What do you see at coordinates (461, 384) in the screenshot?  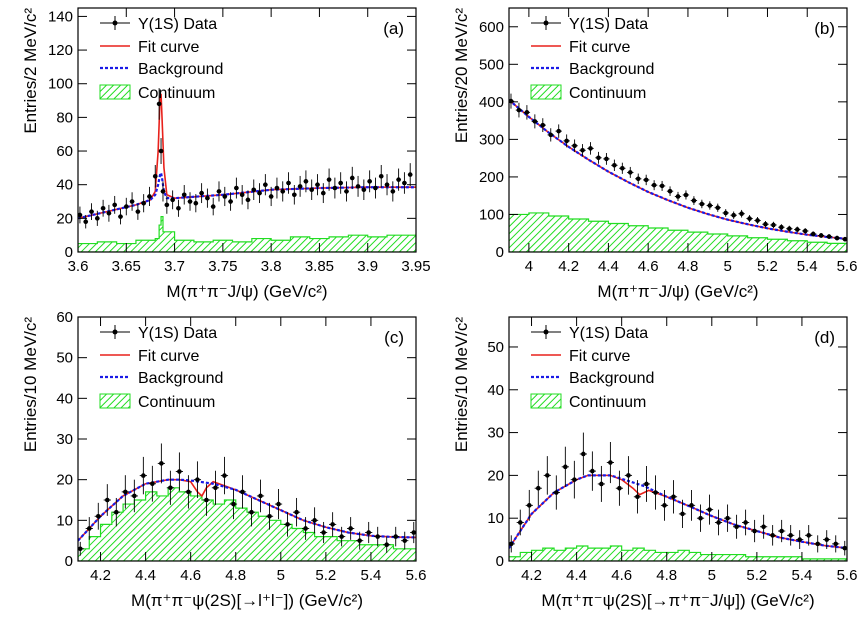 I see `y-axis-label: Entries/10 MeV/c²` at bounding box center [461, 384].